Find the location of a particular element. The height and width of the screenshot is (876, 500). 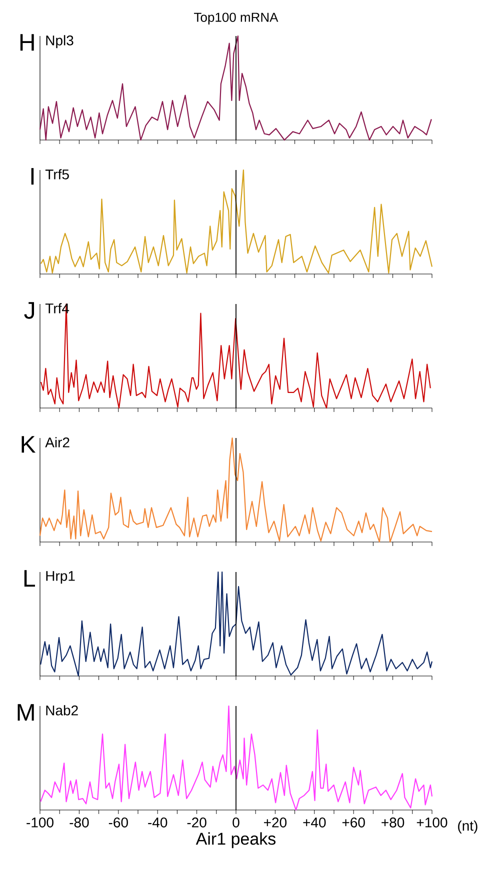

y-axis-title: M is located at coordinates (26, 712).